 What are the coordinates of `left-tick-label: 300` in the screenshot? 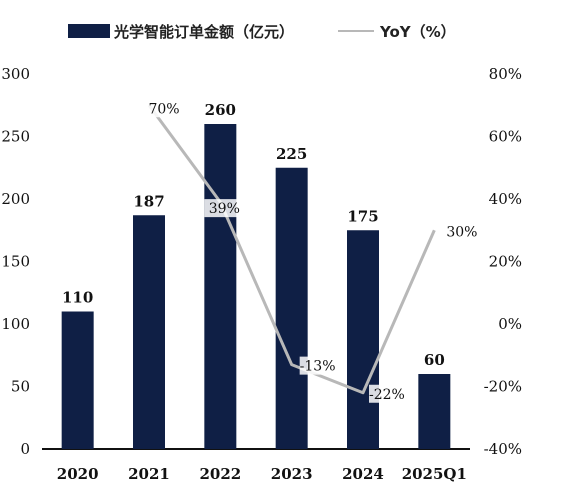 It's located at (15, 74).